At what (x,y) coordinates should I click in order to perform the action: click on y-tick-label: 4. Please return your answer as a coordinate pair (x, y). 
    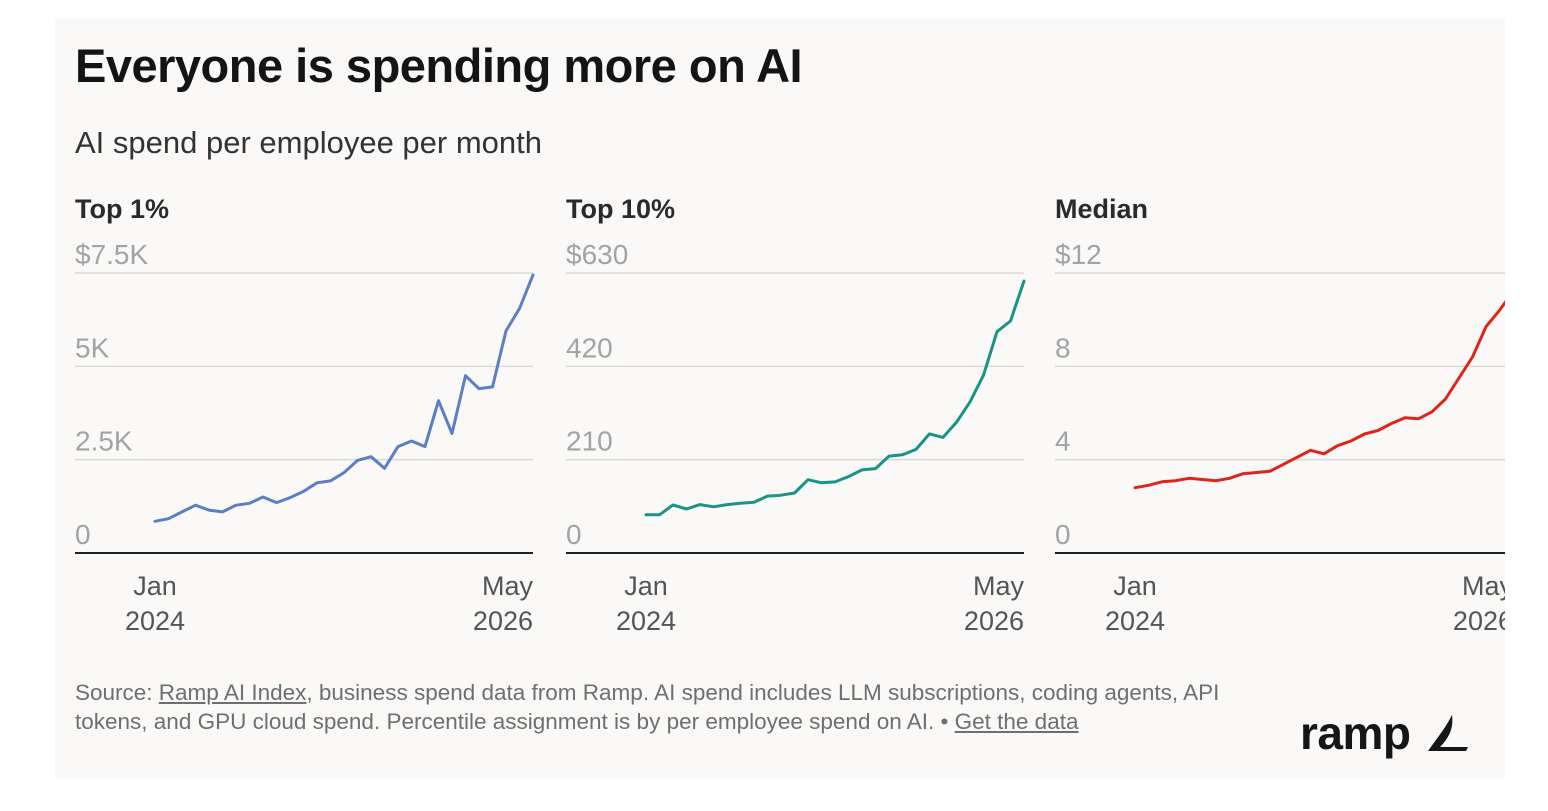
    Looking at the image, I should click on (1063, 441).